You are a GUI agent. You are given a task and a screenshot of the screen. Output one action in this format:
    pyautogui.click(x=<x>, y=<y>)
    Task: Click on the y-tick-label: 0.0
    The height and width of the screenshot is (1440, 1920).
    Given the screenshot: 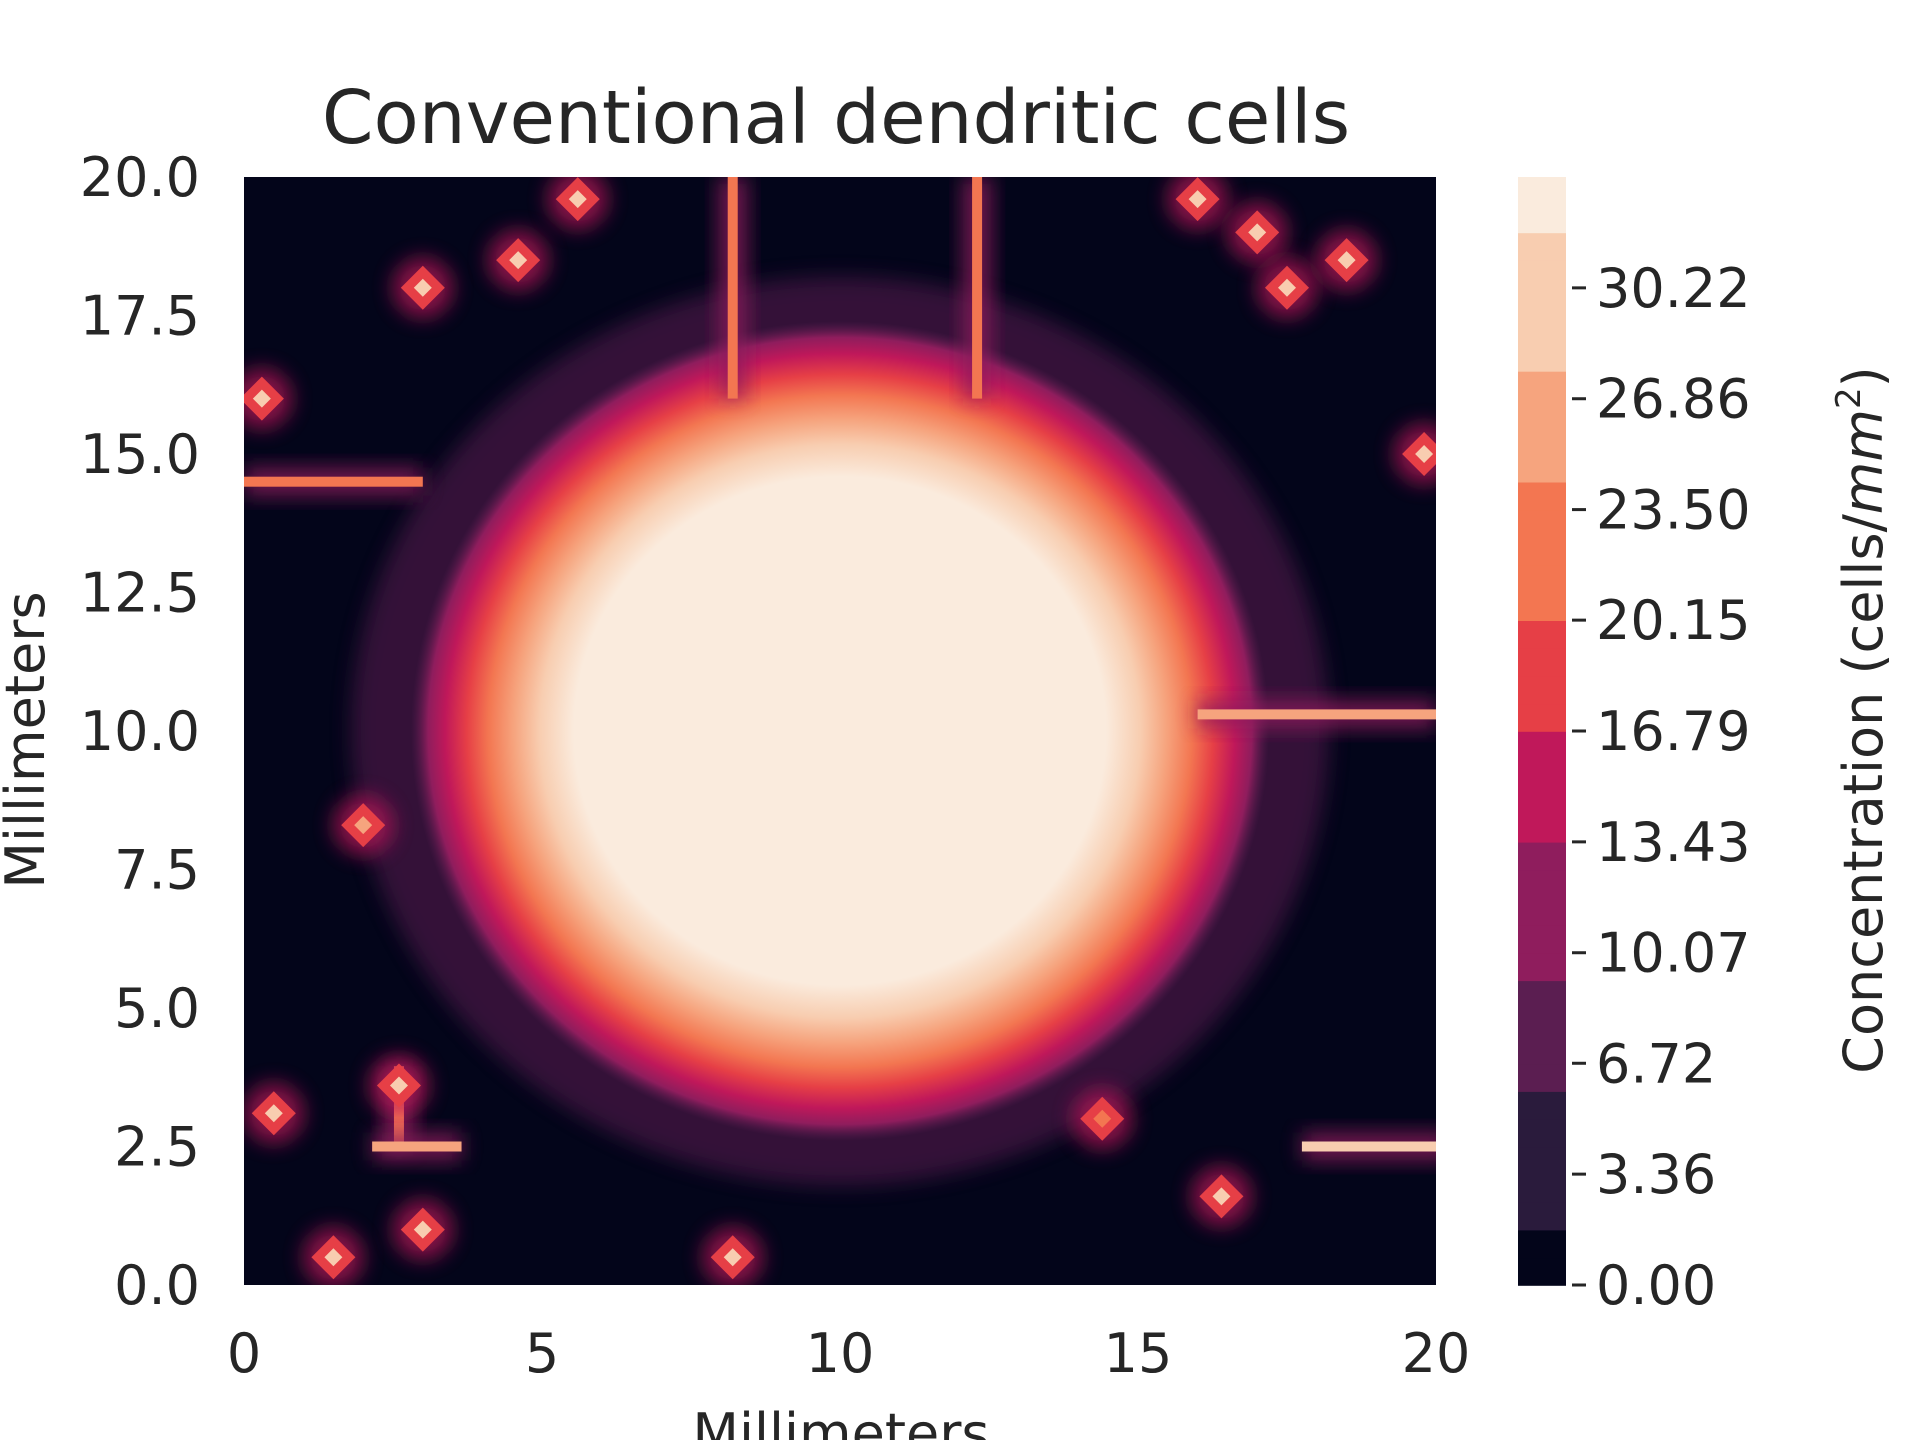 What is the action you would take?
    pyautogui.click(x=157, y=1285)
    